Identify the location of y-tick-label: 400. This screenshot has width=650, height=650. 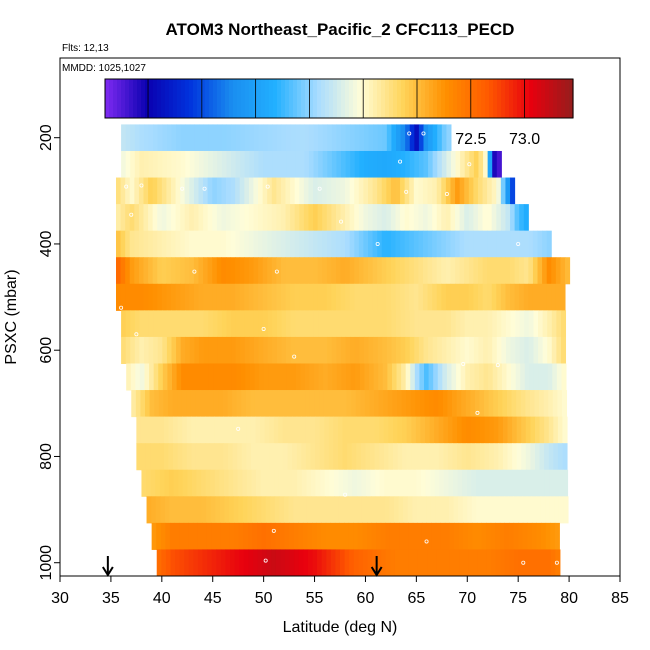
(46, 244).